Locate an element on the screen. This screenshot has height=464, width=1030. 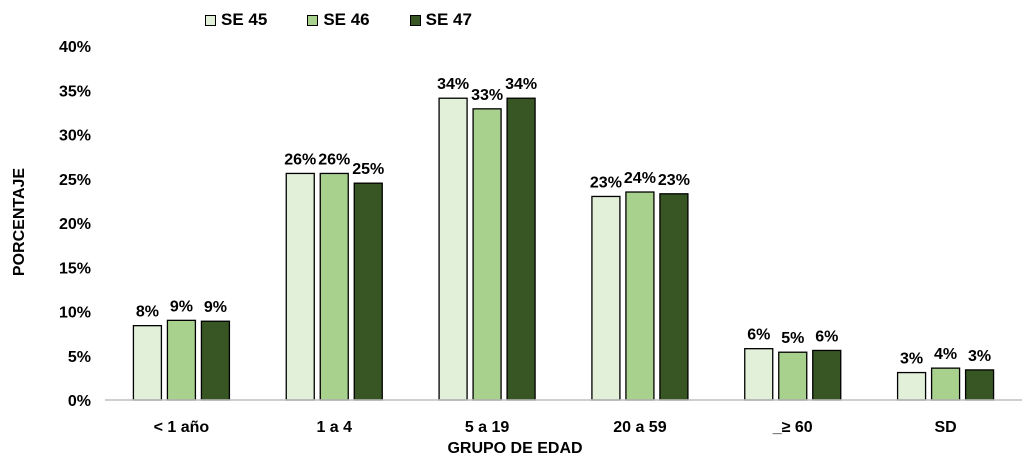
x-axis-title: GRUPO DE EDAD is located at coordinates (515, 448).